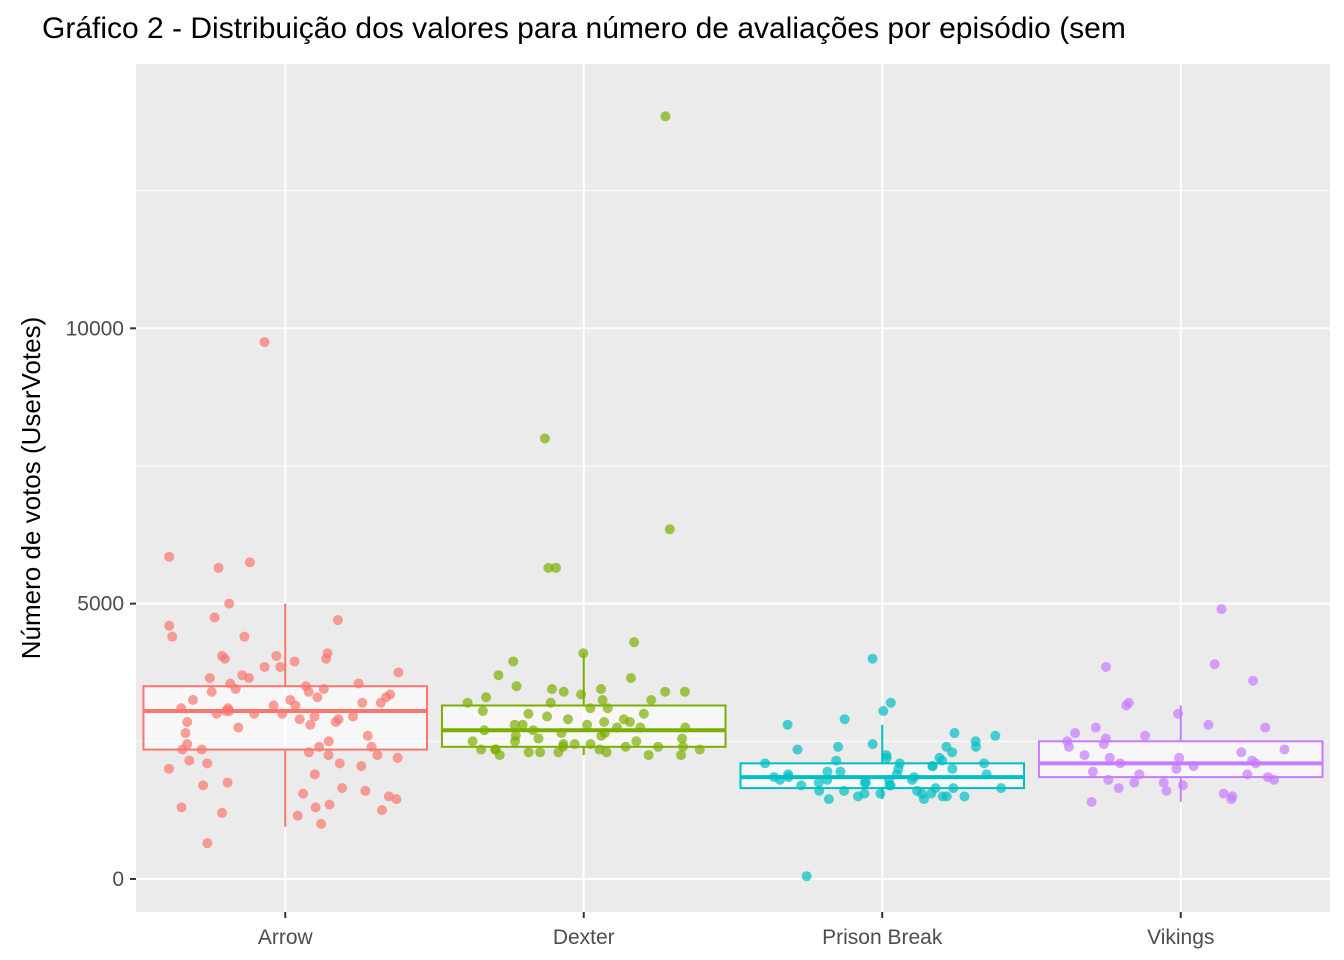  I want to click on y-tick-label: 5000, so click(100, 604).